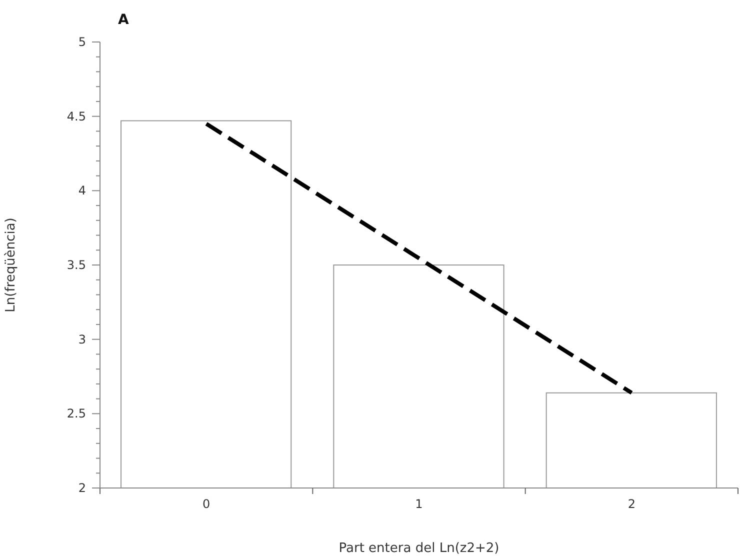  What do you see at coordinates (206, 504) in the screenshot?
I see `x-tick-label: 0` at bounding box center [206, 504].